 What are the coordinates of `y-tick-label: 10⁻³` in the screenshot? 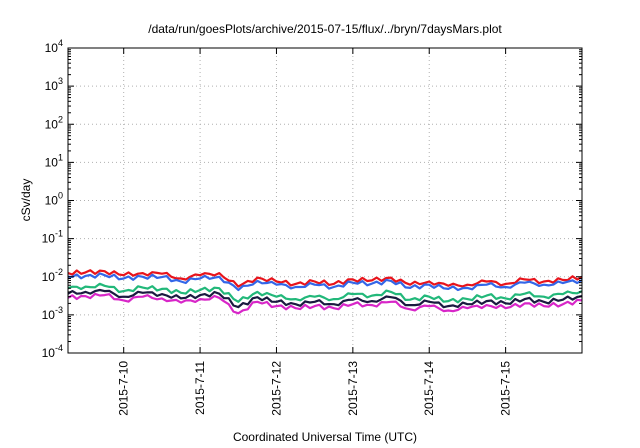 It's located at (52, 313).